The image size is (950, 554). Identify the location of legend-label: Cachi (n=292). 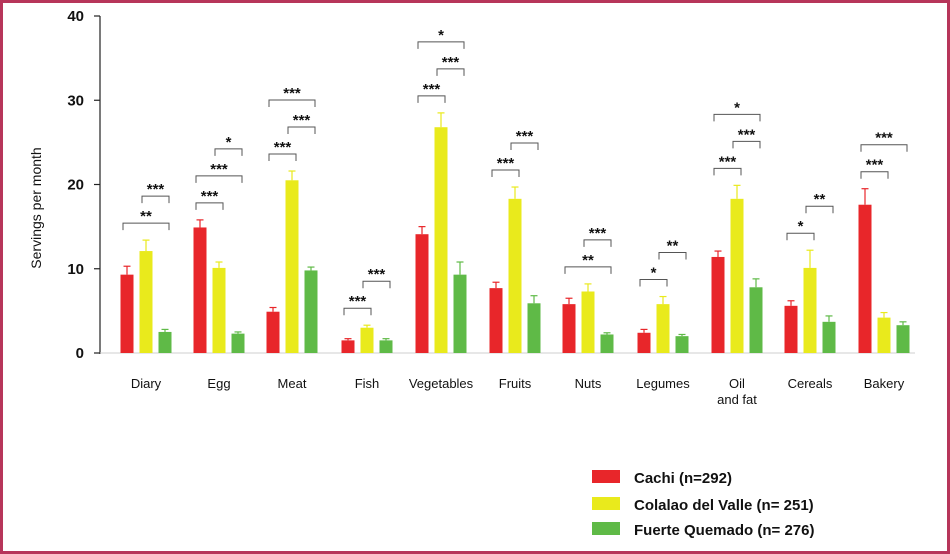
(683, 478).